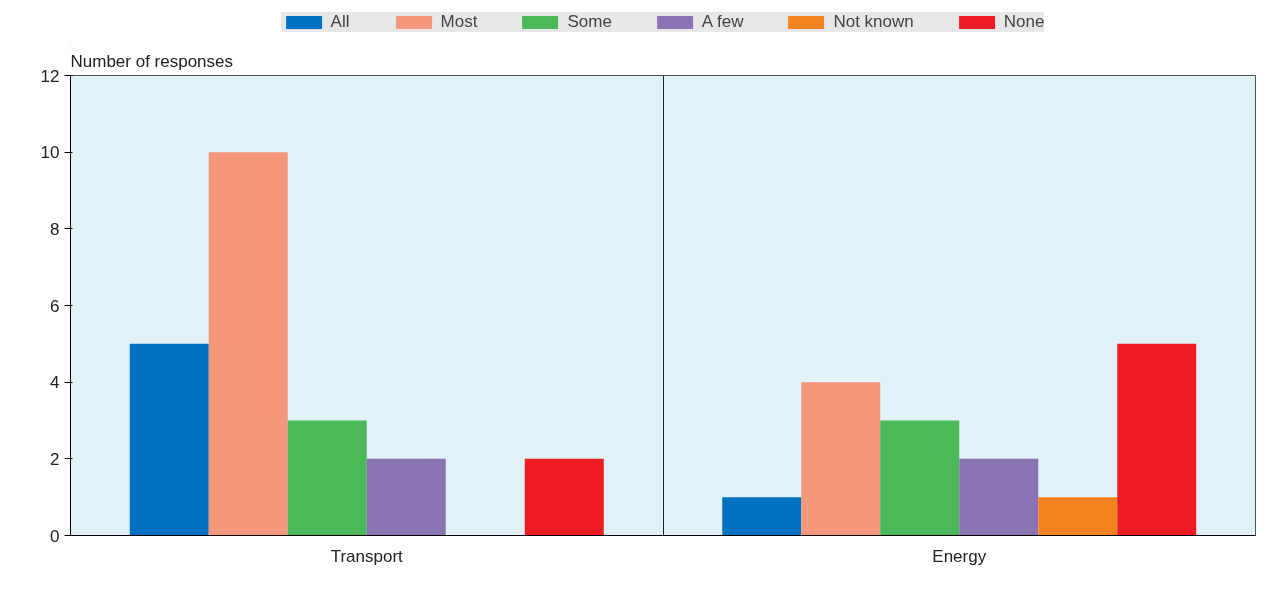 This screenshot has height=592, width=1276. Describe the element at coordinates (340, 22) in the screenshot. I see `legend-label: All` at that location.